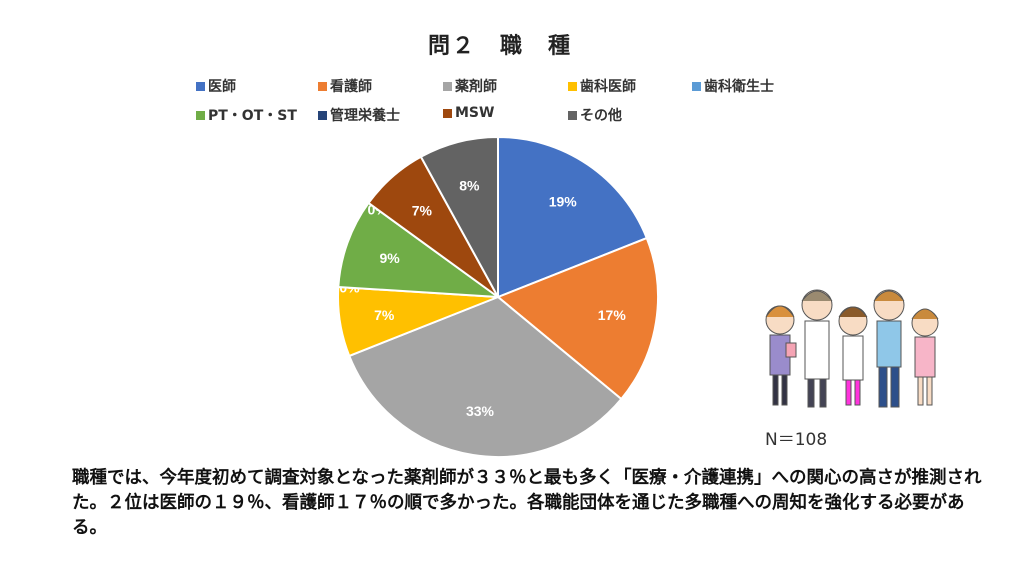  I want to click on legend-item: 歯科衛生士, so click(733, 86).